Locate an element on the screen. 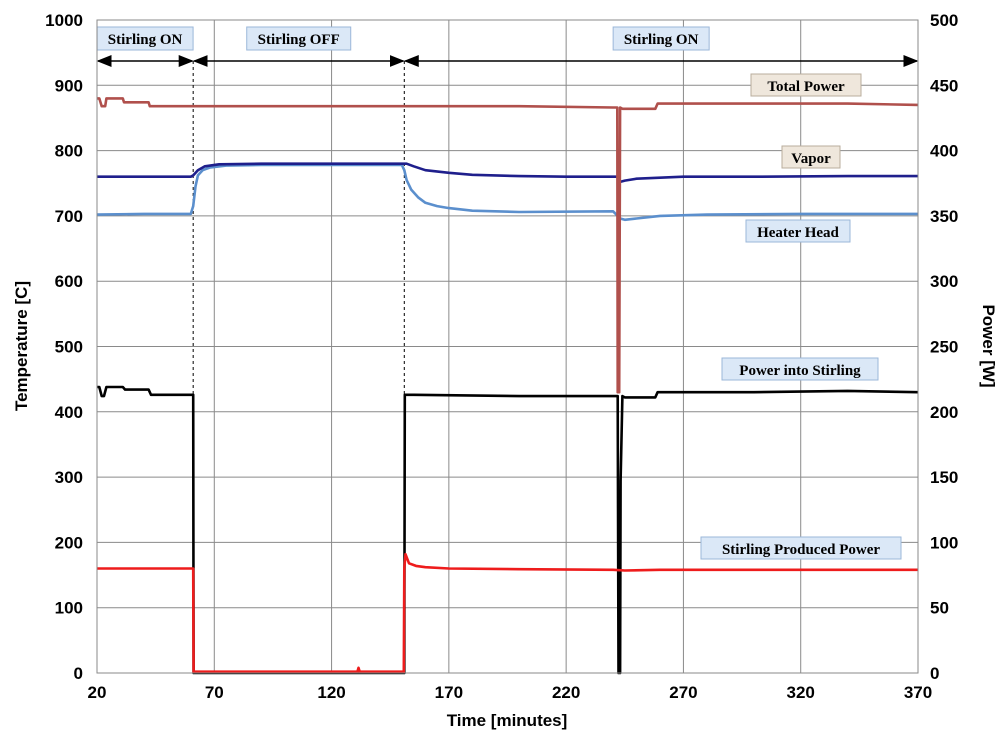 The width and height of the screenshot is (997, 736). x-tick-label: 70 is located at coordinates (214, 692).